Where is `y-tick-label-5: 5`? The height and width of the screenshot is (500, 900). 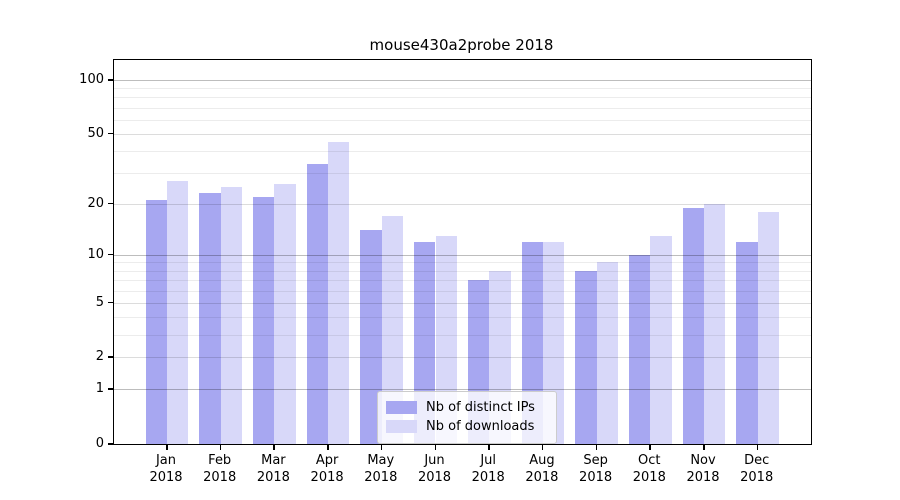
y-tick-label-5: 5 is located at coordinates (99, 302).